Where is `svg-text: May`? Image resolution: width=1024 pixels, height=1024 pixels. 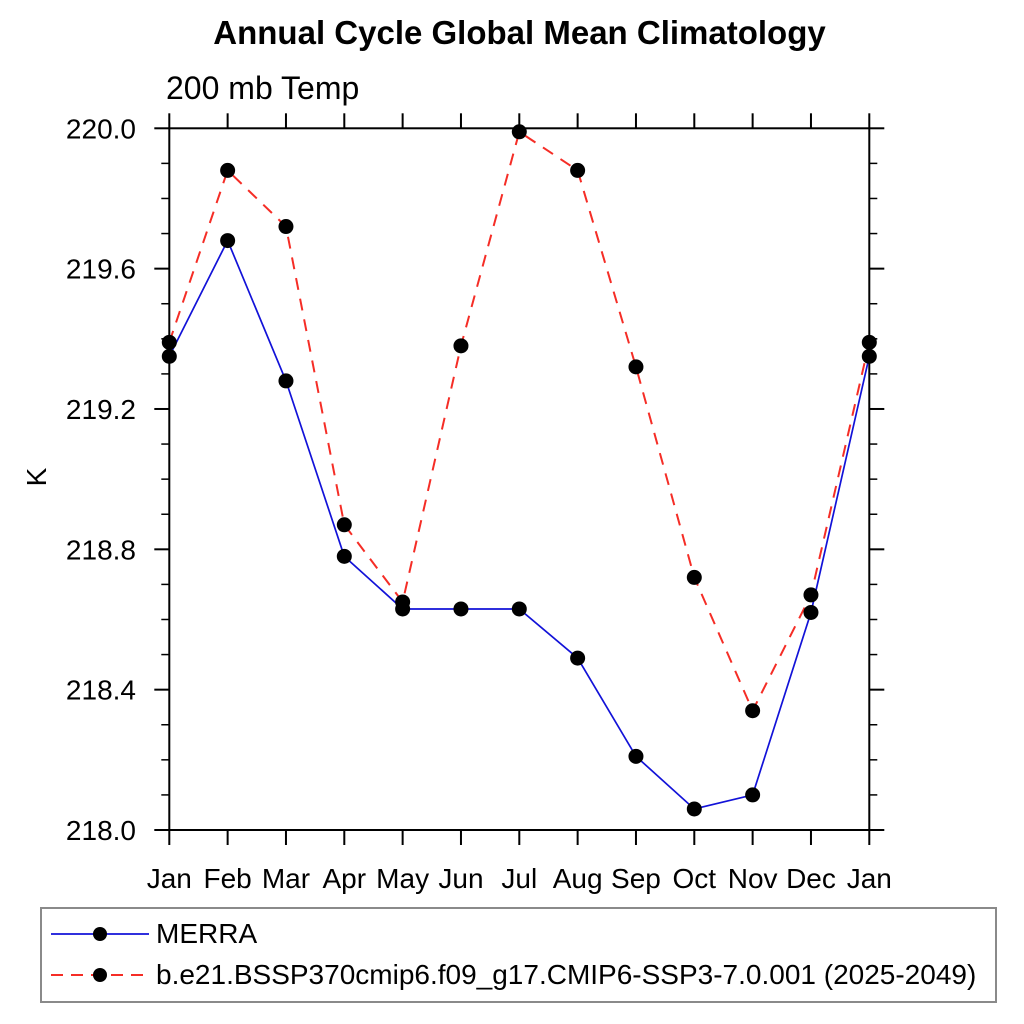
svg-text: May is located at coordinates (402, 878).